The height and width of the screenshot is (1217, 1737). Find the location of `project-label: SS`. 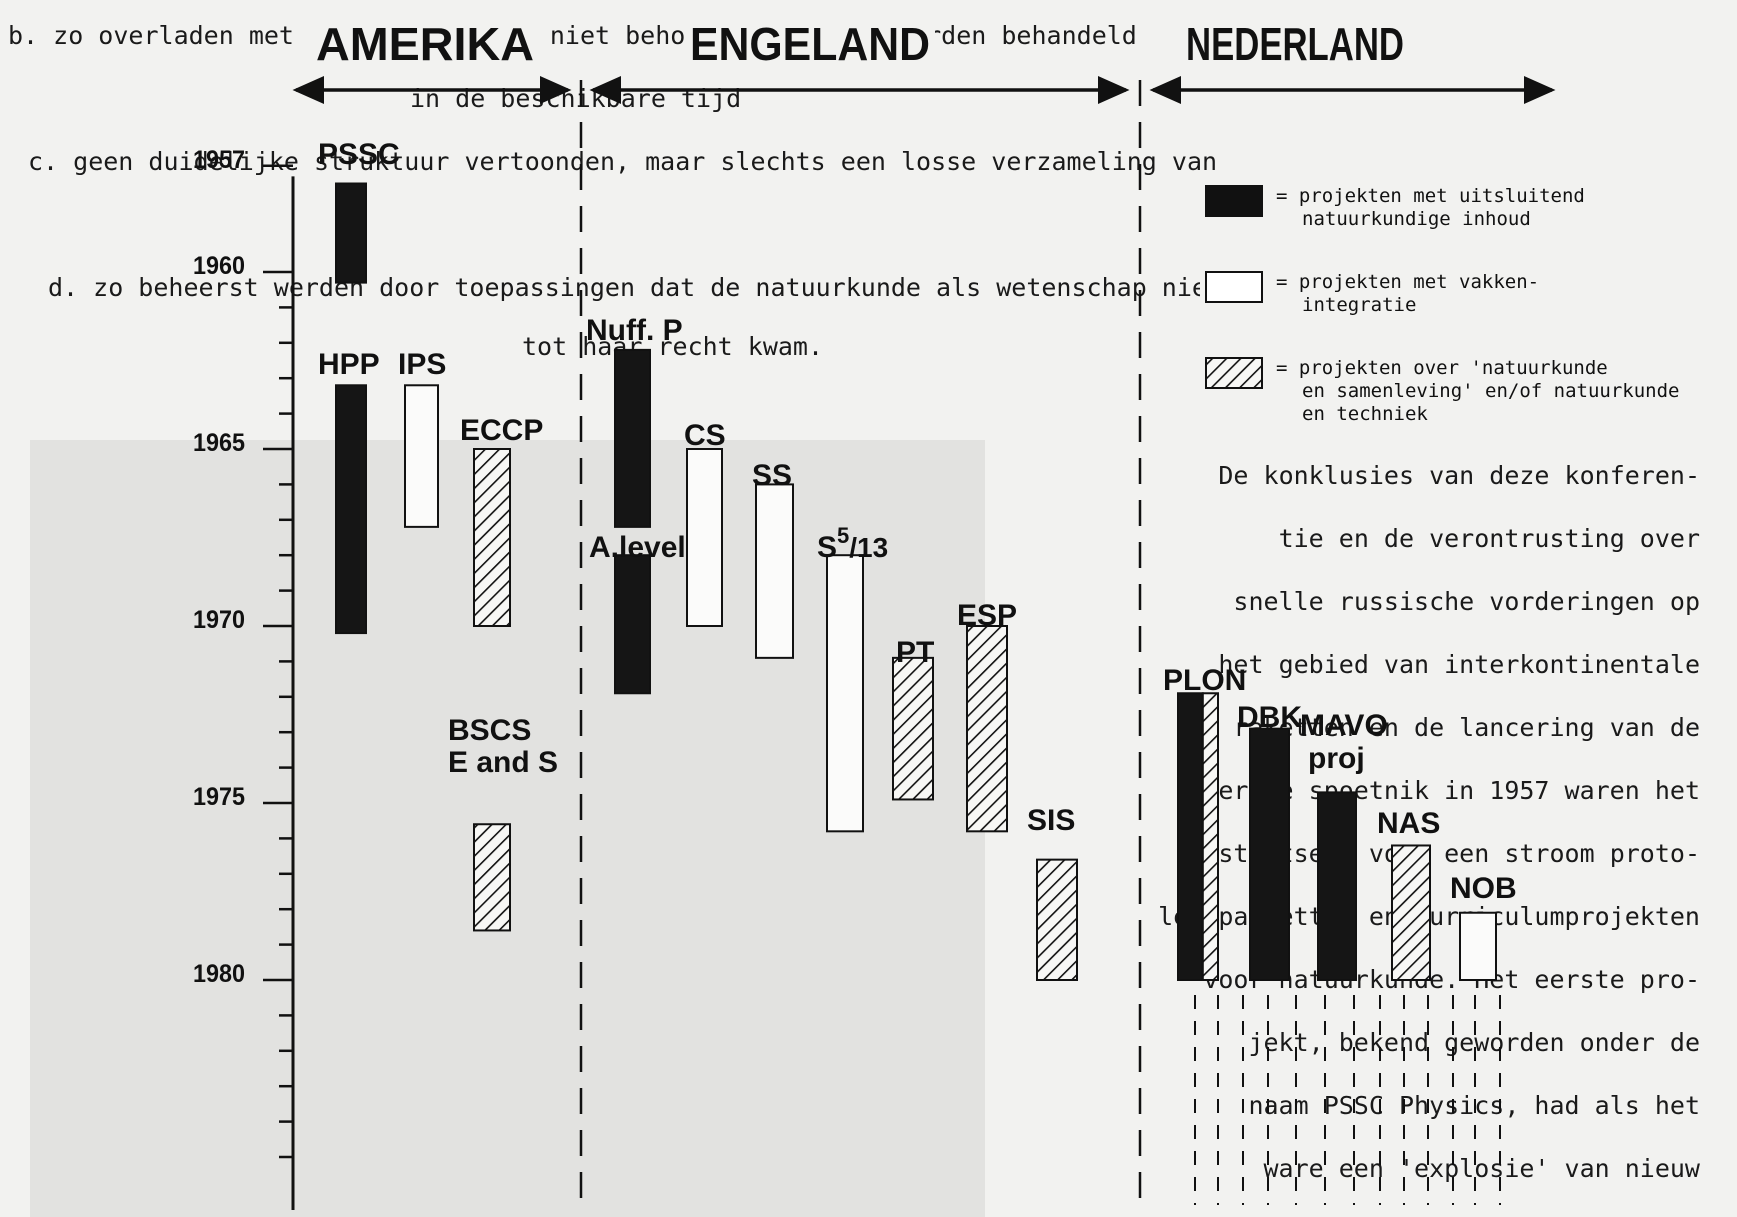

project-label: SS is located at coordinates (772, 475).